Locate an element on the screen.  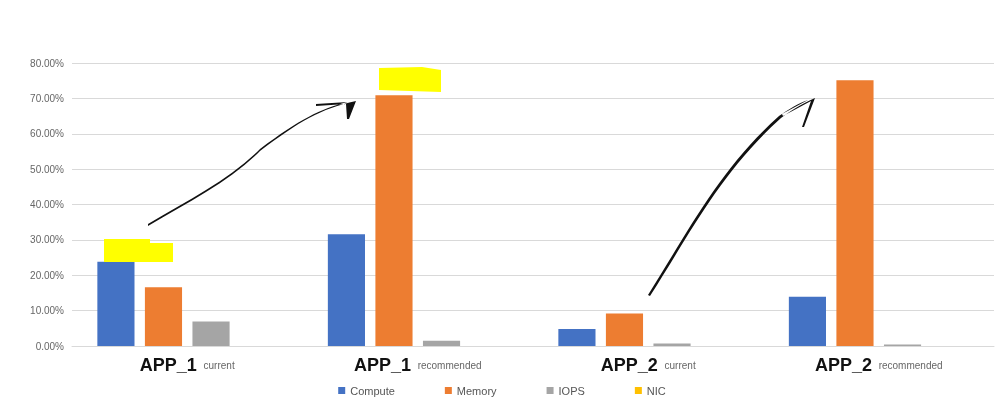
y-tick-label: 40.00% is located at coordinates (47, 204).